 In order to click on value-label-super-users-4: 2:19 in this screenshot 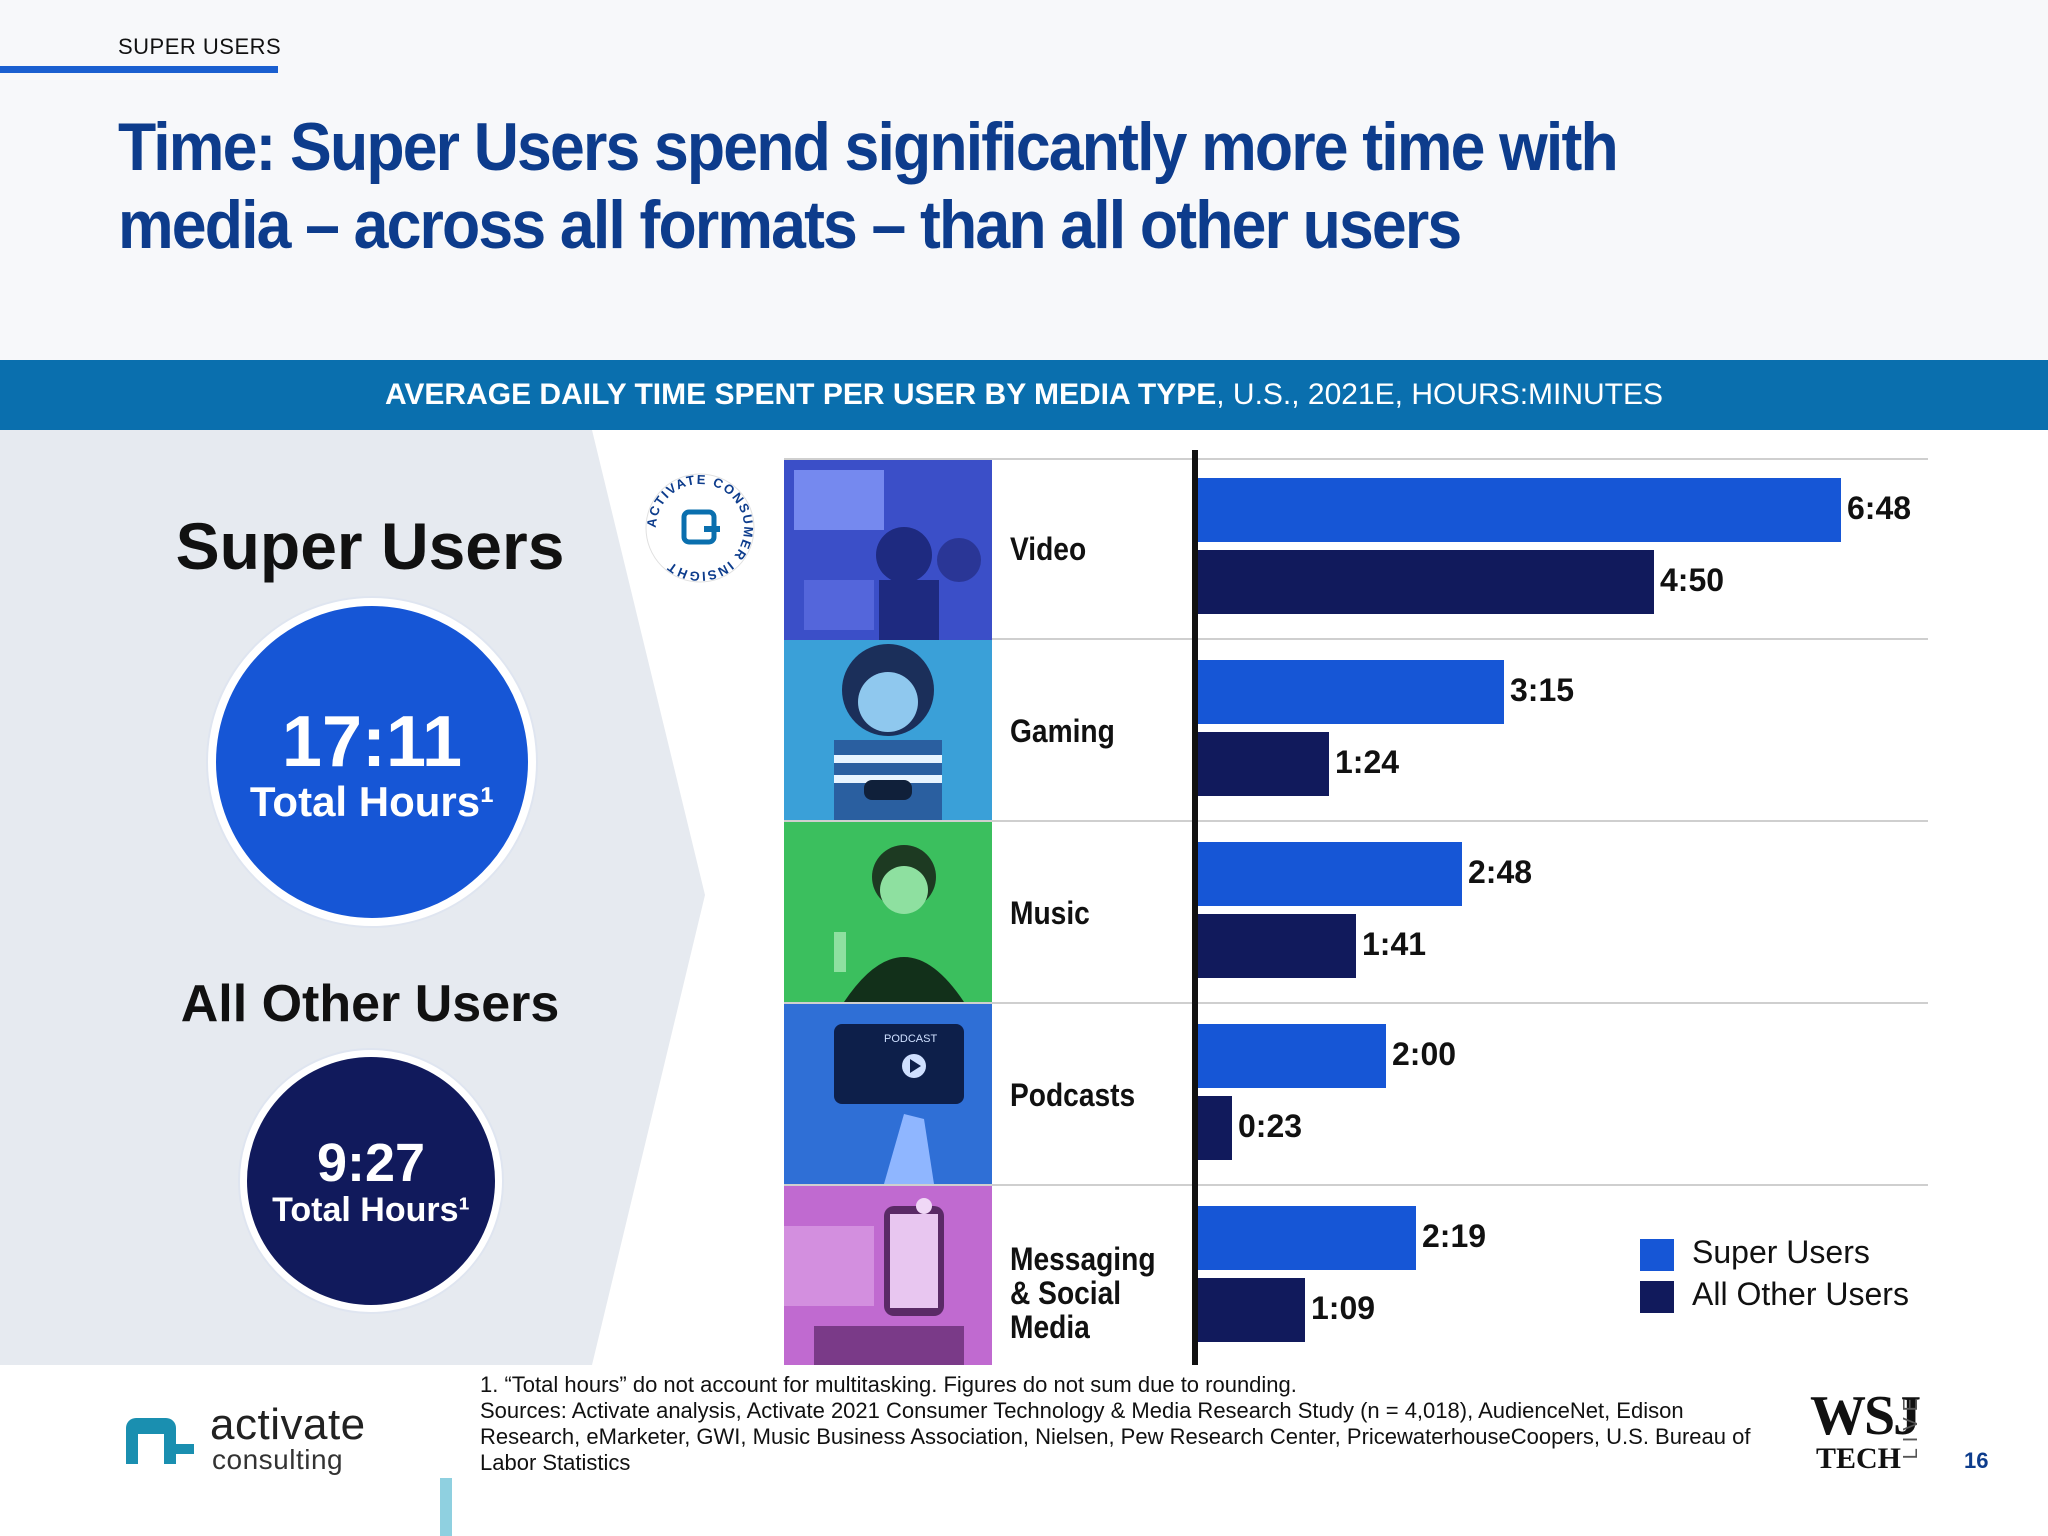, I will do `click(1454, 1236)`.